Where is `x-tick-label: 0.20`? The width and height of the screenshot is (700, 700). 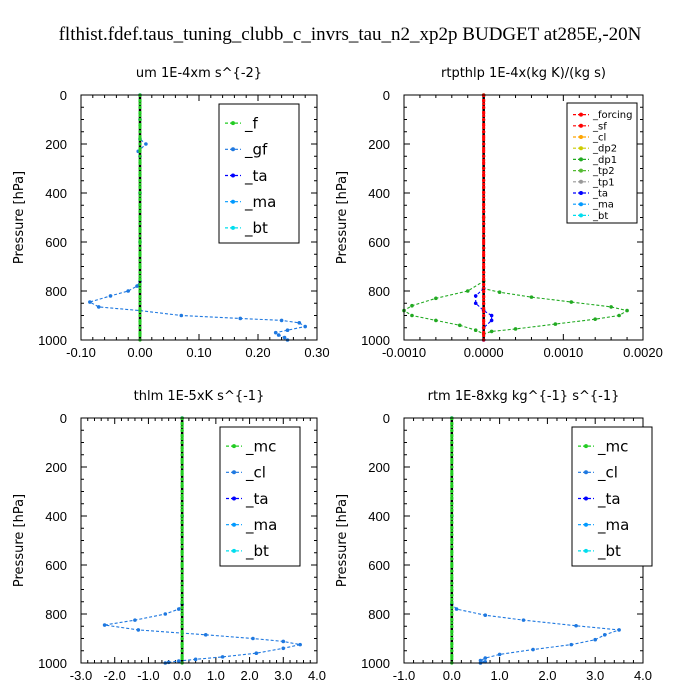 x-tick-label: 0.20 is located at coordinates (257, 352).